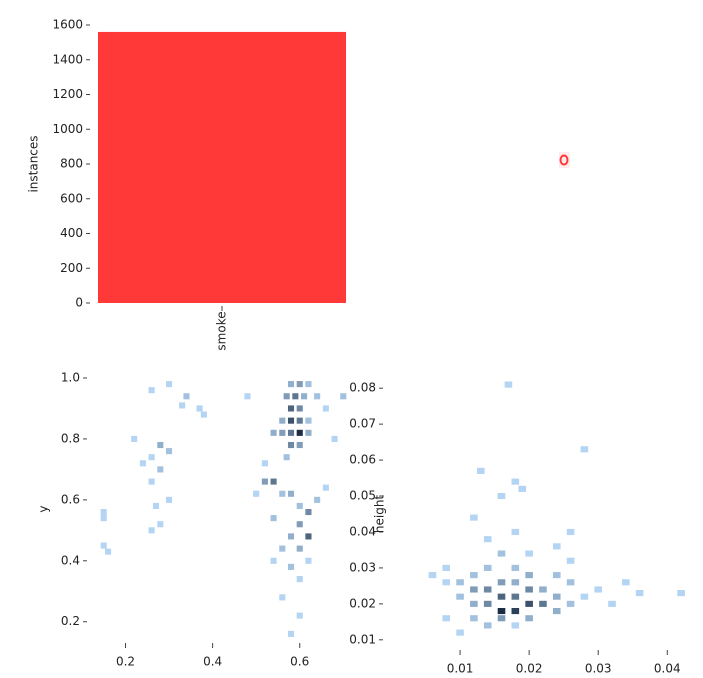 The height and width of the screenshot is (678, 703). What do you see at coordinates (299, 662) in the screenshot?
I see `x-tick-label: 0.6` at bounding box center [299, 662].